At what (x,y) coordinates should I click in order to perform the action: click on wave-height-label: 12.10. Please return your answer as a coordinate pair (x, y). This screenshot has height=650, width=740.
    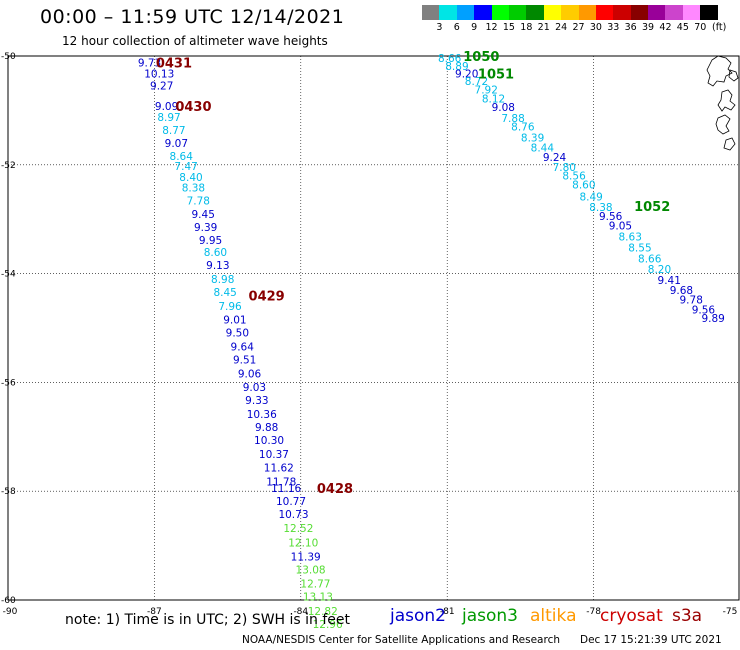
    Looking at the image, I should click on (303, 543).